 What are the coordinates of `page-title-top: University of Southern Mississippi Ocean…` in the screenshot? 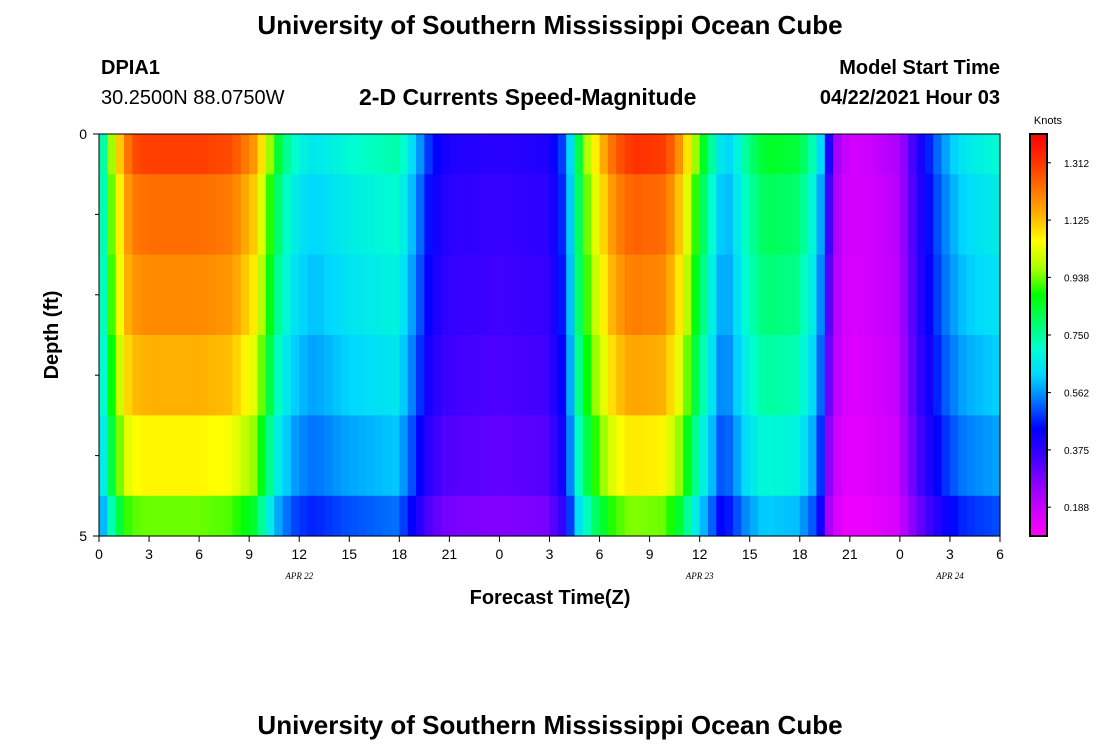 It's located at (550, 25).